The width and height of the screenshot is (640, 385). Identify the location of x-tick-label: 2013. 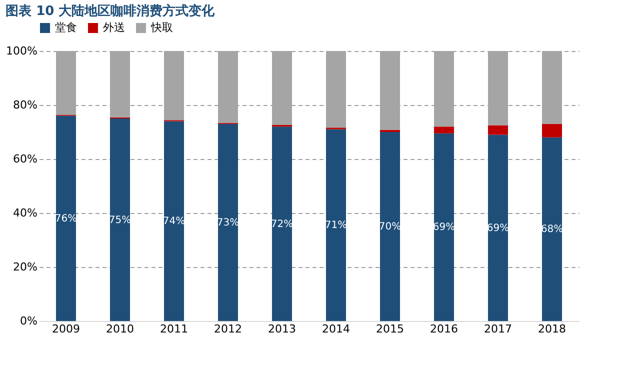
(282, 329).